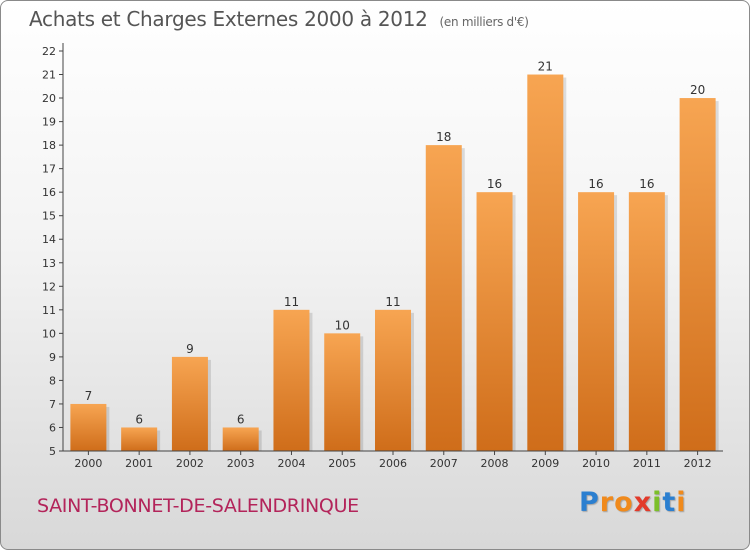 The image size is (750, 550). What do you see at coordinates (49, 122) in the screenshot?
I see `y-tick-label: 19` at bounding box center [49, 122].